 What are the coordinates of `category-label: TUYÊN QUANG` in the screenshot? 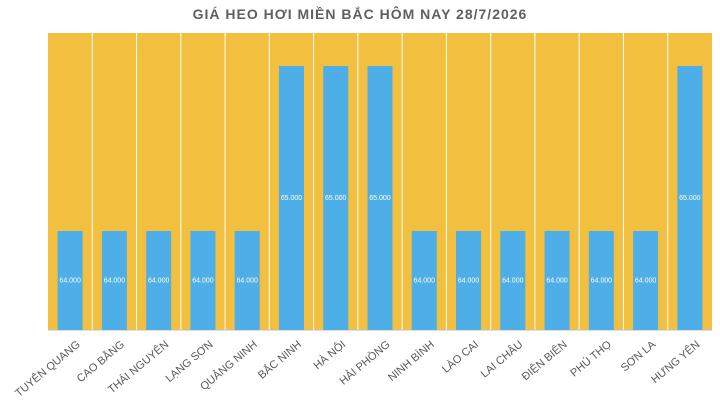 It's located at (48, 369).